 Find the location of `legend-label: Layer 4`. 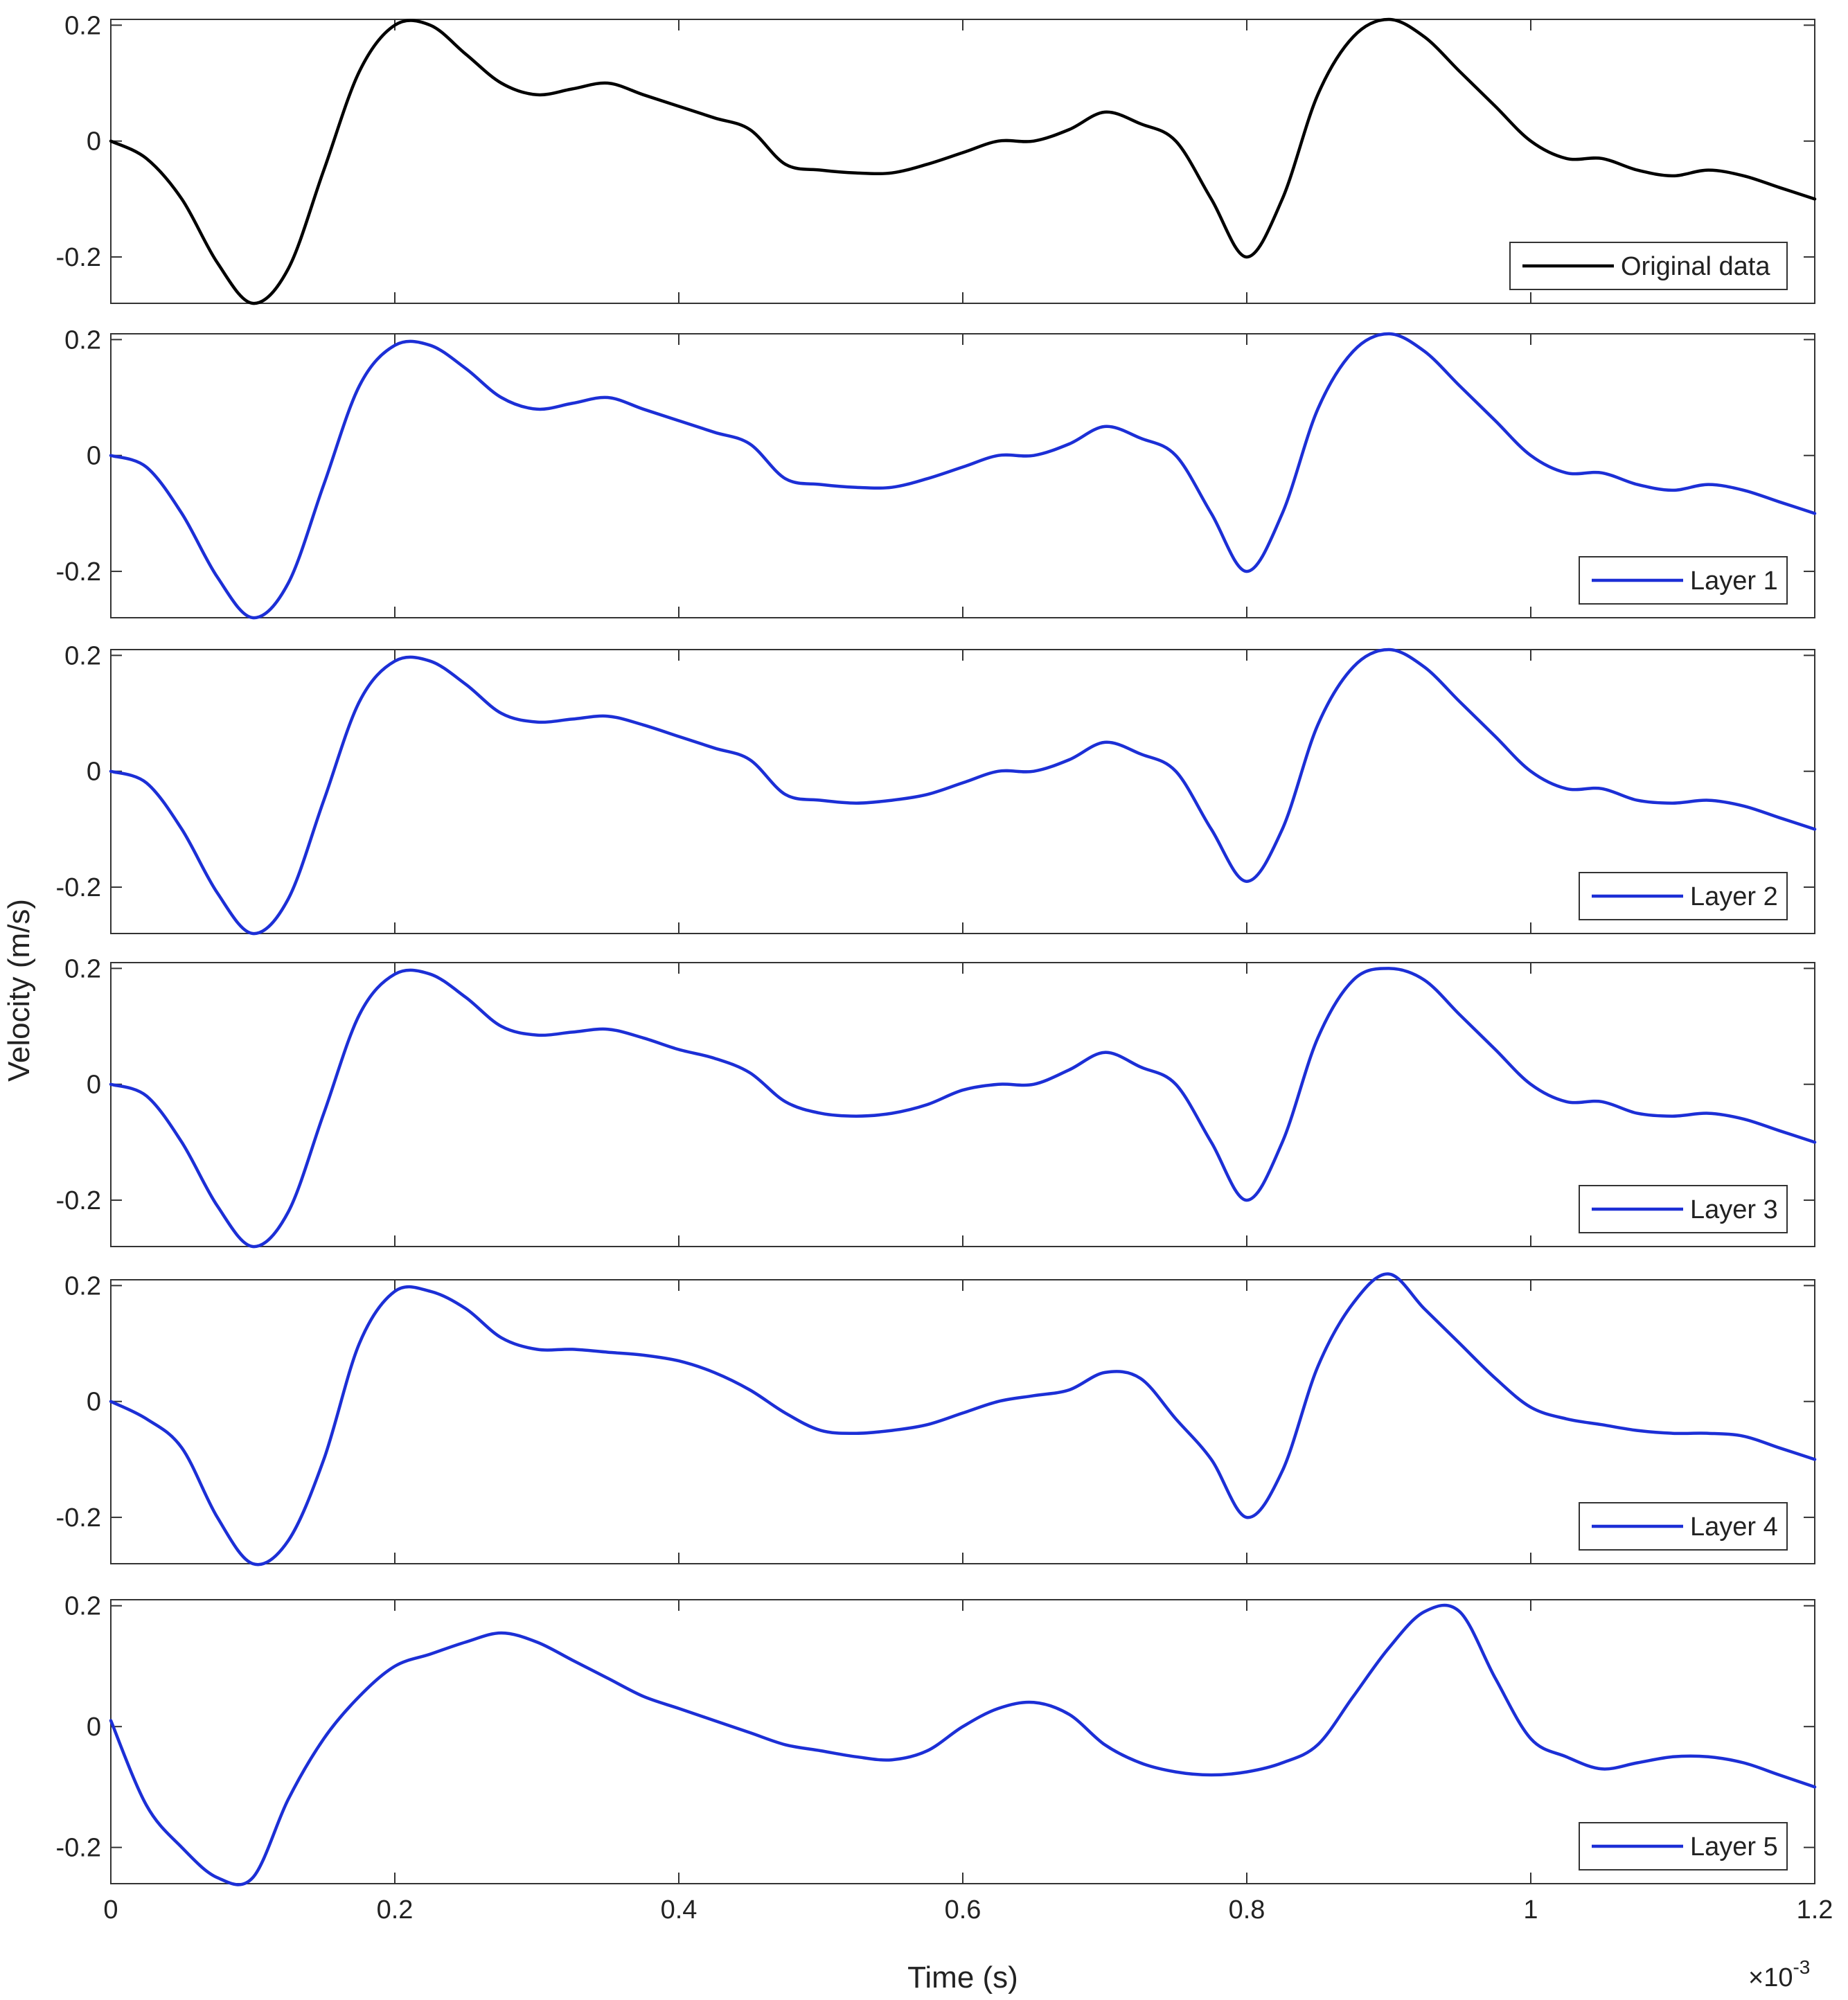

legend-label: Layer 4 is located at coordinates (1734, 1527).